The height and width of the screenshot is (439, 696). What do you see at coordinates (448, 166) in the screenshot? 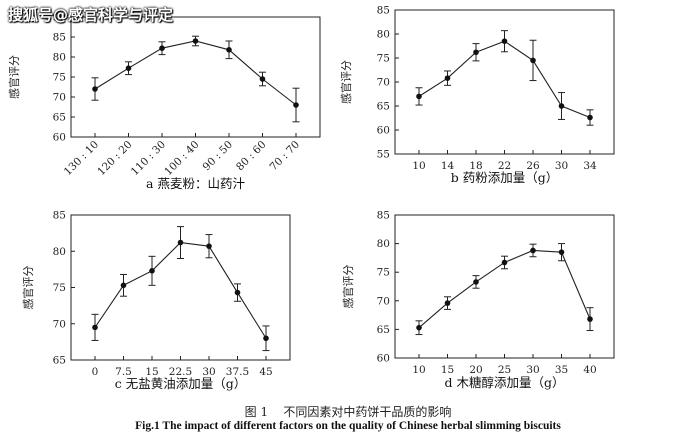
I see `x-tick-label: 14` at bounding box center [448, 166].